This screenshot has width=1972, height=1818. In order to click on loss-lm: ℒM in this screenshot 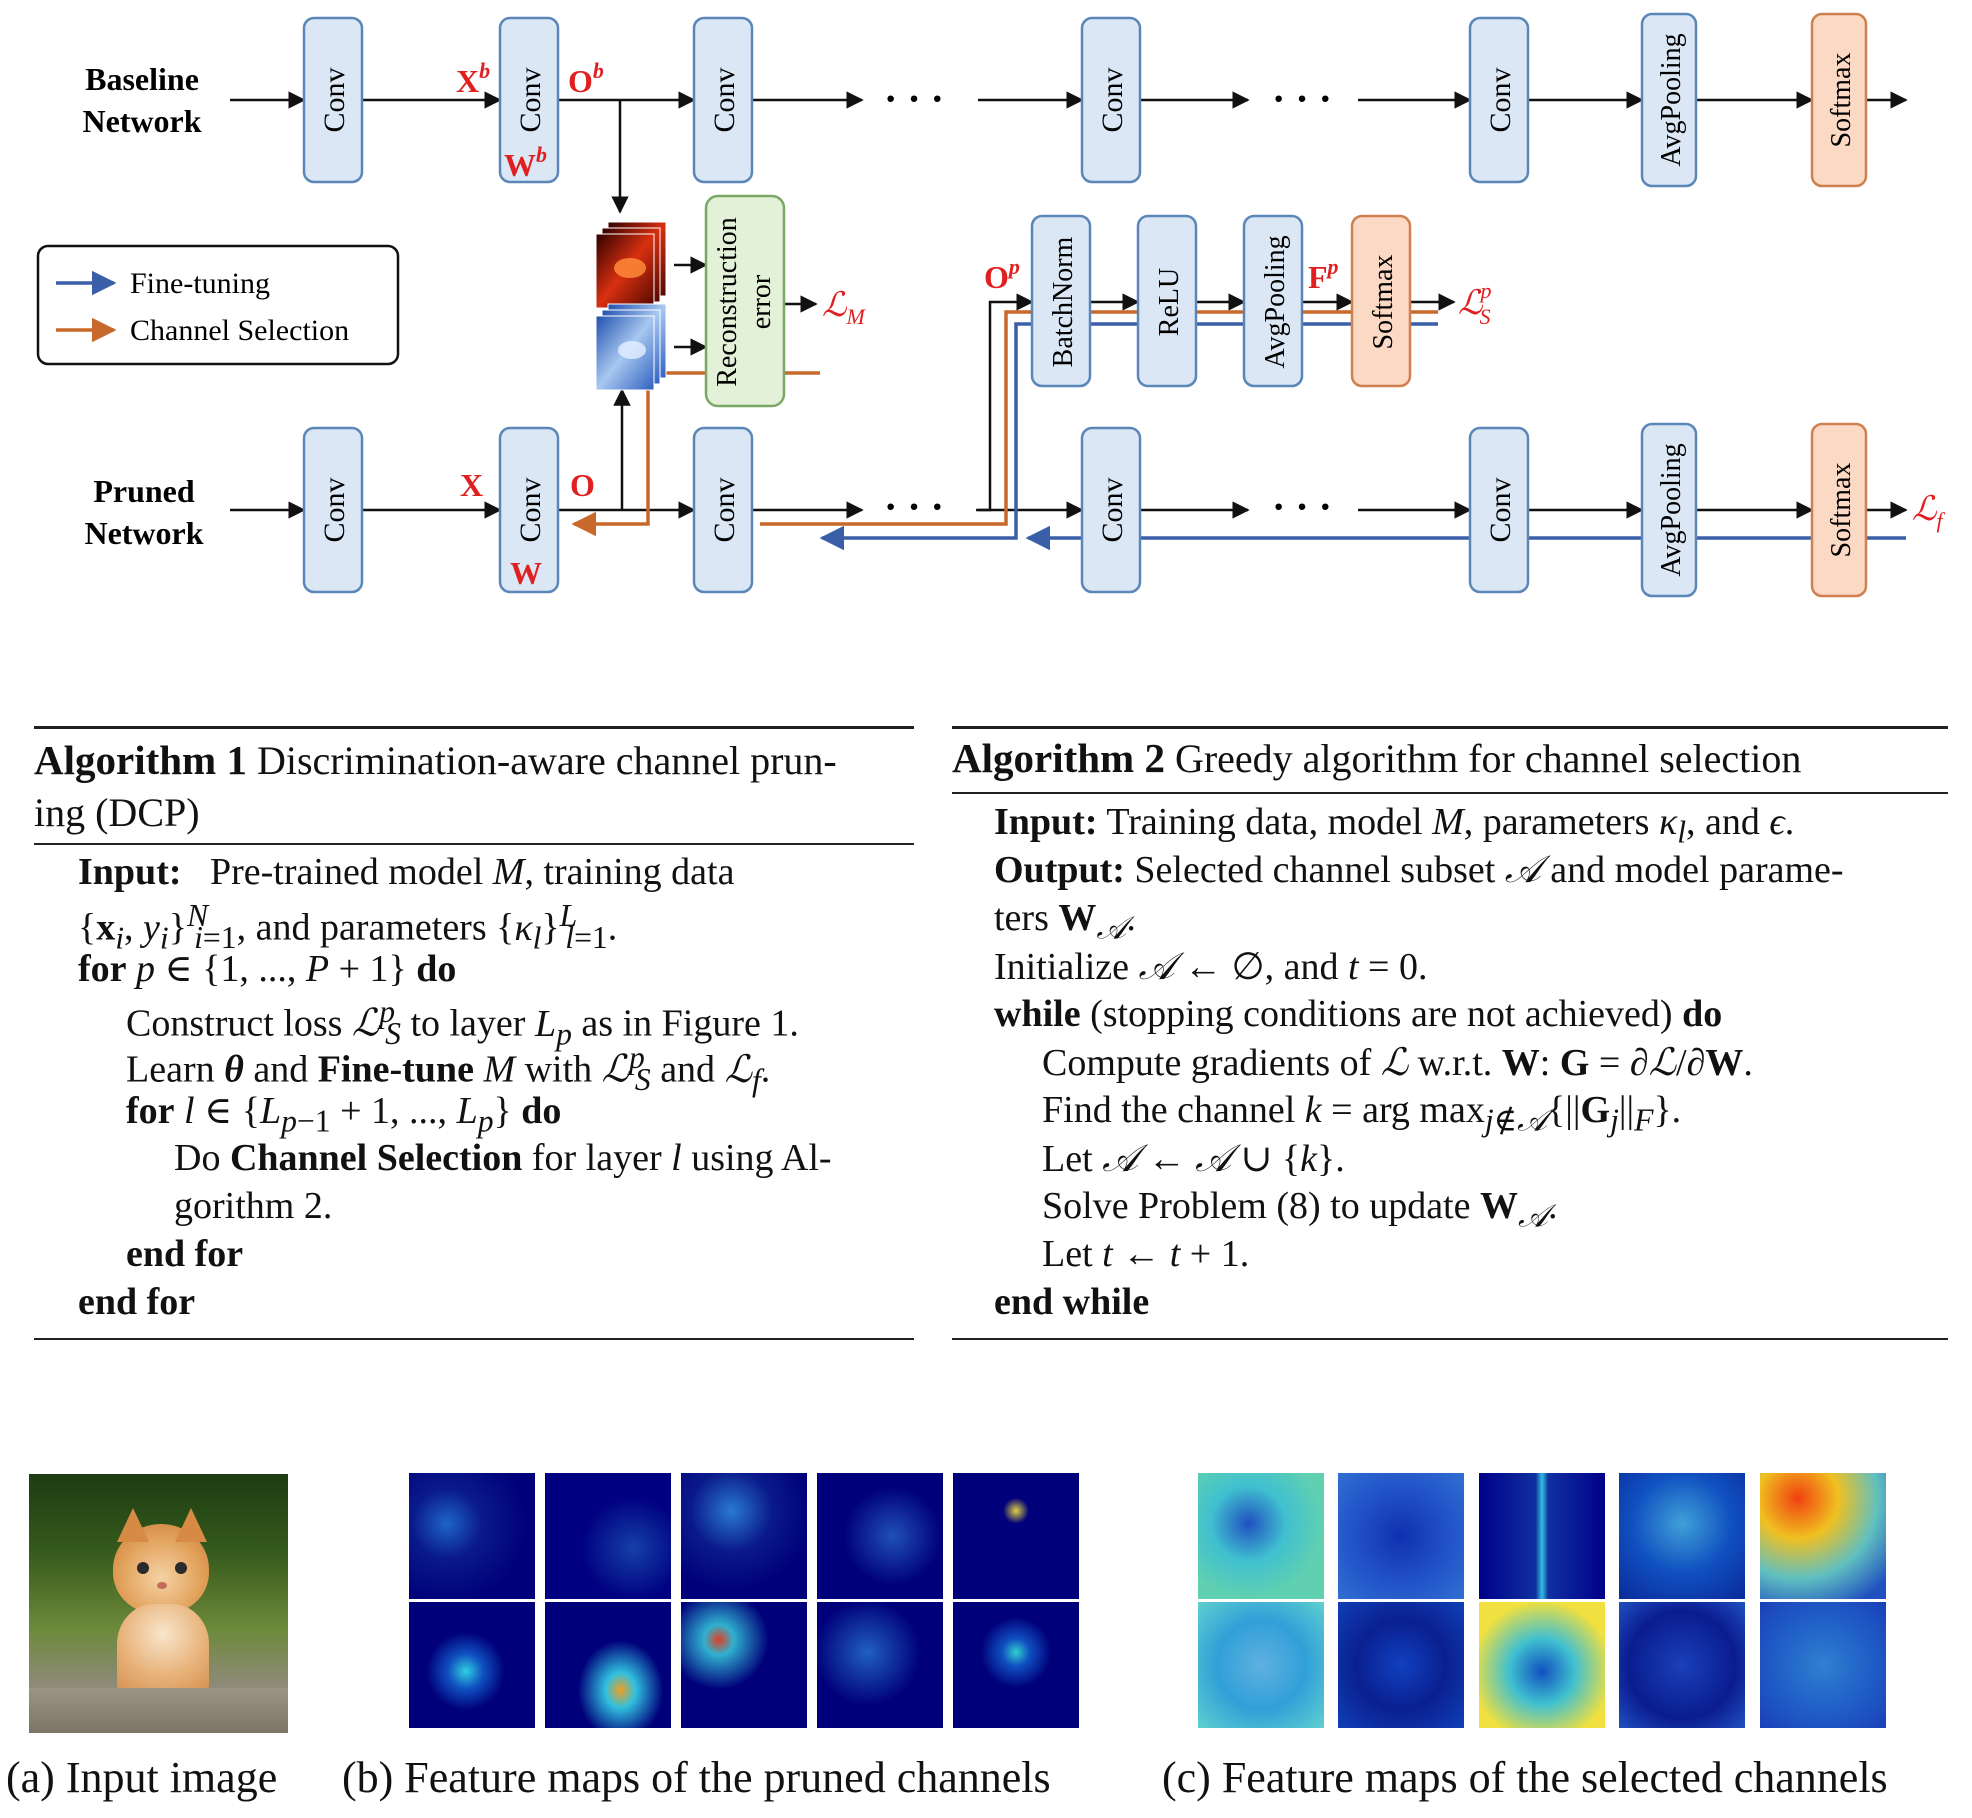, I will do `click(844, 308)`.